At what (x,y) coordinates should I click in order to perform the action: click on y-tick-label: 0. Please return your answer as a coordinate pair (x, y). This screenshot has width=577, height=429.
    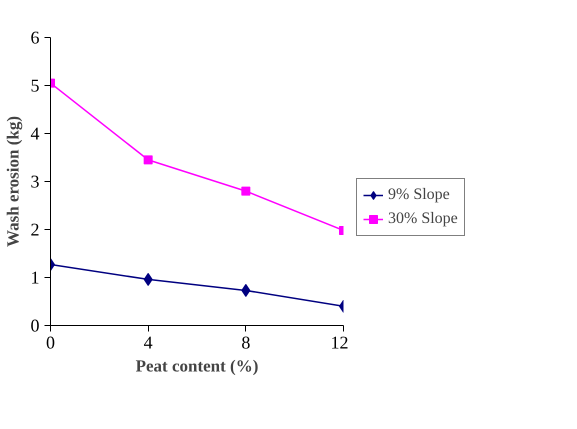
    Looking at the image, I should click on (35, 326).